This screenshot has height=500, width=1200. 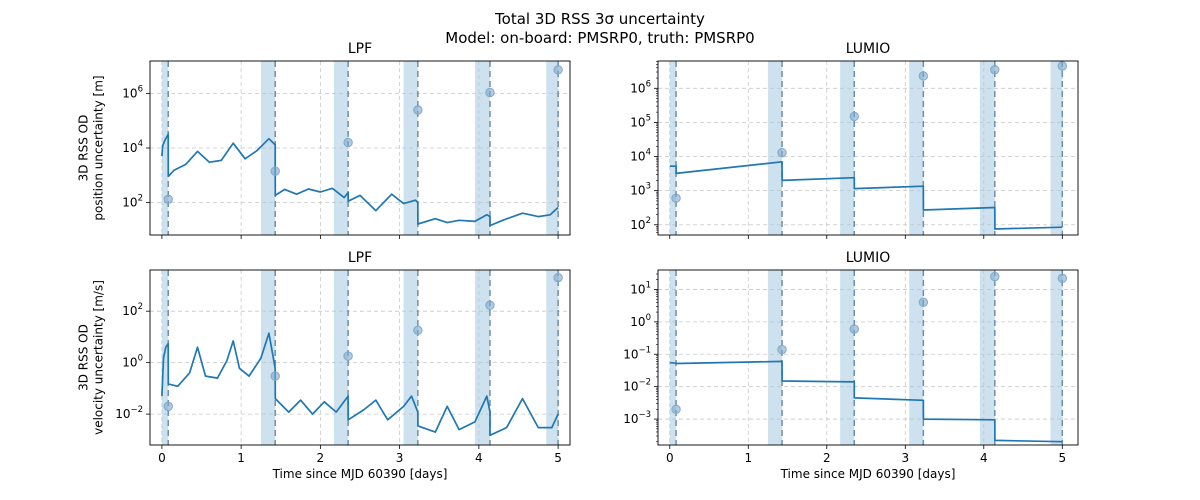 What do you see at coordinates (648, 285) in the screenshot?
I see `y-tick-exponent: 1` at bounding box center [648, 285].